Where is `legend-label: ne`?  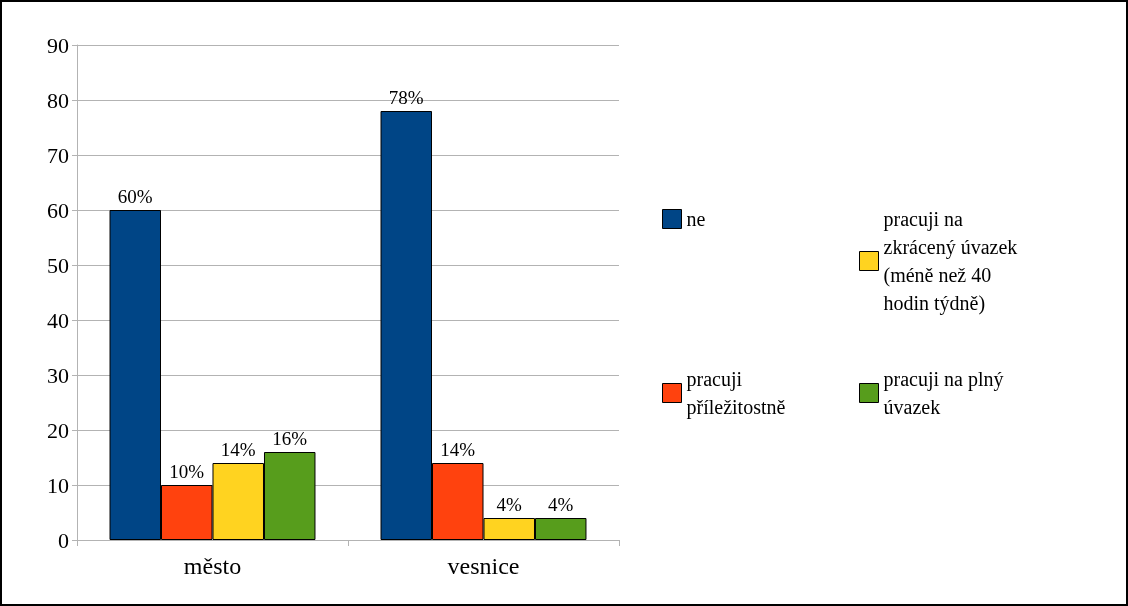
legend-label: ne is located at coordinates (696, 219).